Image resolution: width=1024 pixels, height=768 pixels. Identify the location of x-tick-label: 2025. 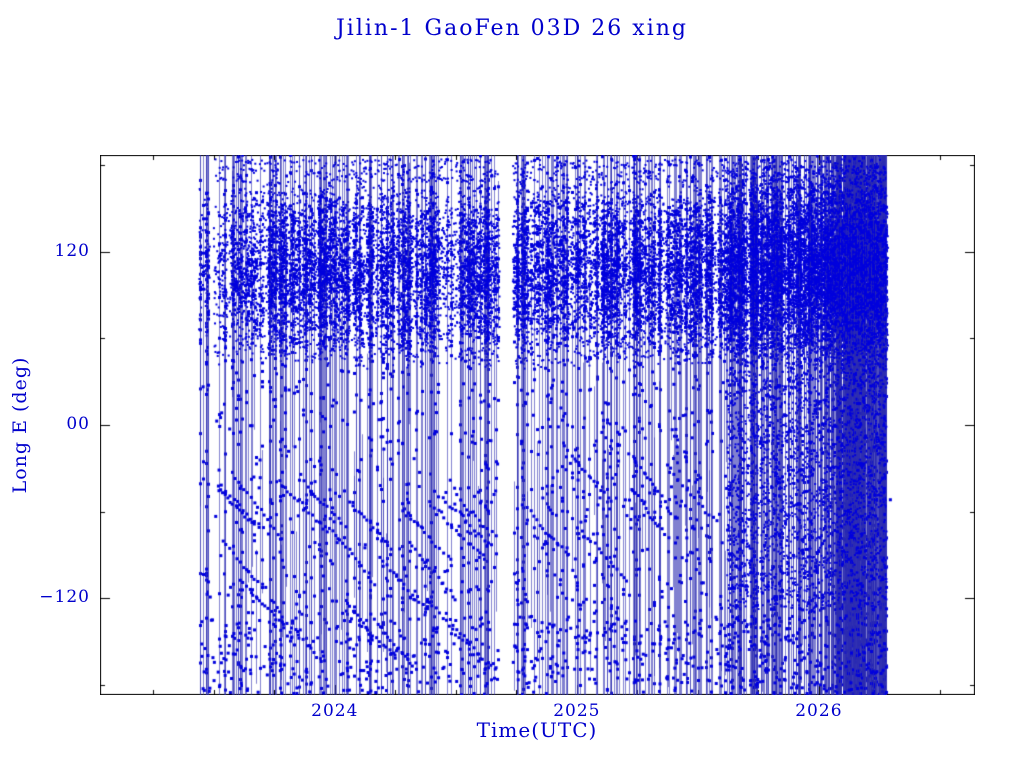
(577, 711).